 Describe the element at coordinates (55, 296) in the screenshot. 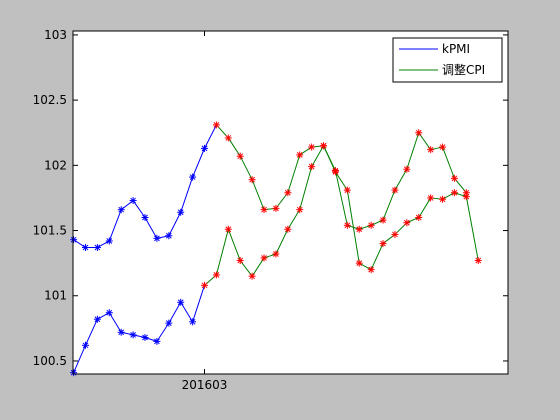

I see `y-tick-label: 101` at that location.